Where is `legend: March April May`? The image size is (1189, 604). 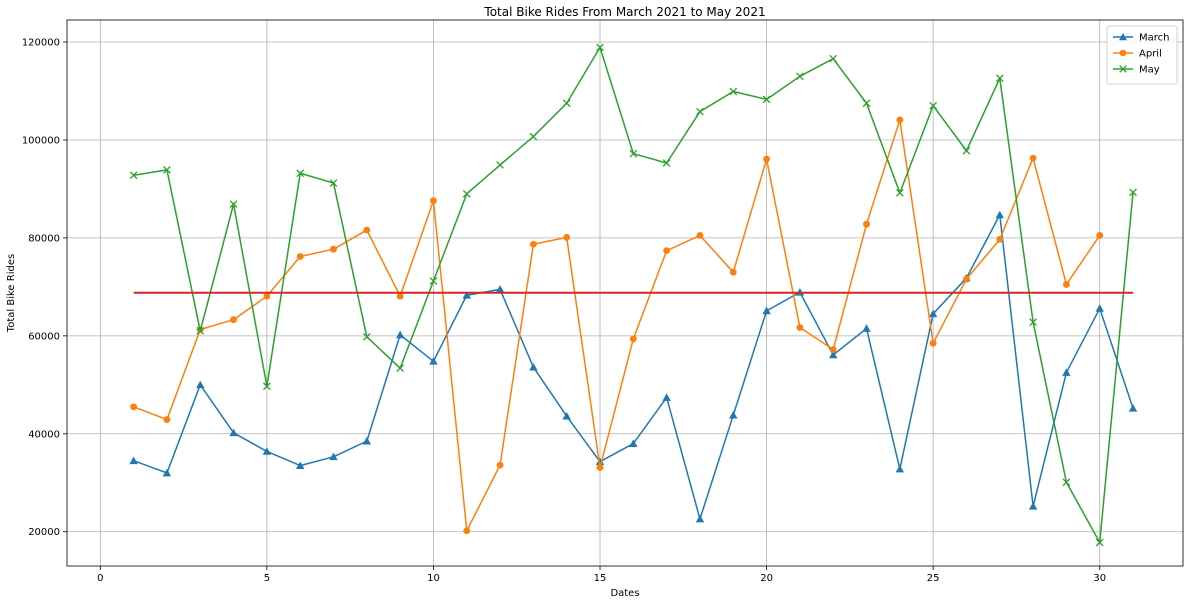 legend: March April May is located at coordinates (1142, 55).